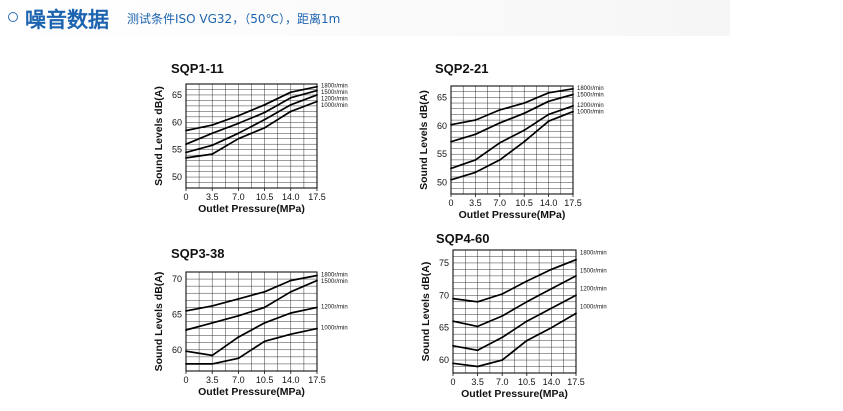 The image size is (843, 411). What do you see at coordinates (452, 382) in the screenshot?
I see `x-tick-label: 0` at bounding box center [452, 382].